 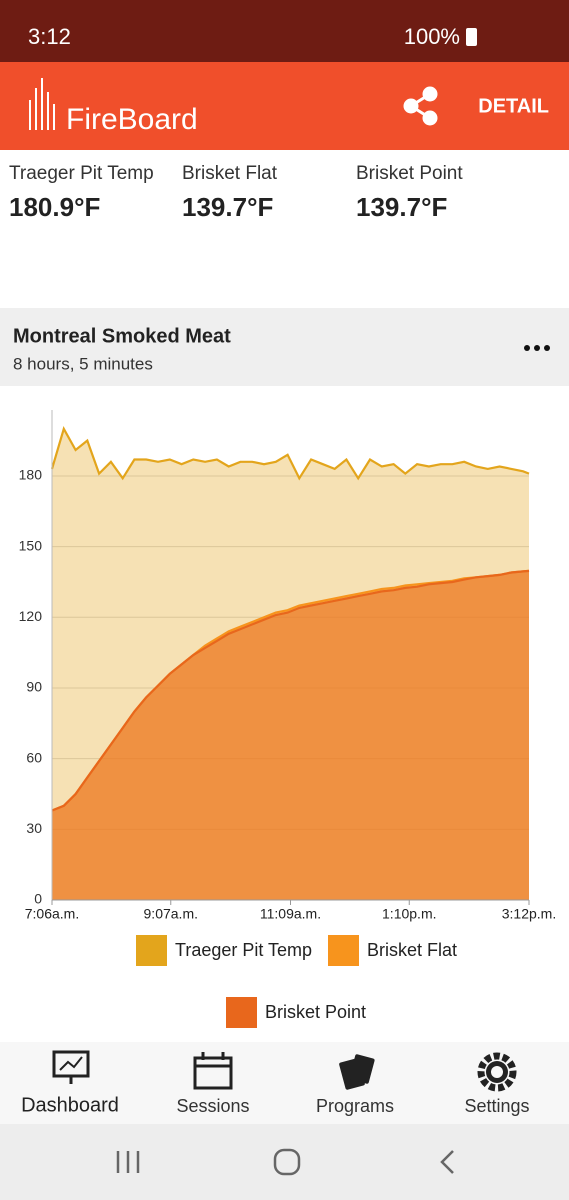 I want to click on series-line, so click(x=290, y=453).